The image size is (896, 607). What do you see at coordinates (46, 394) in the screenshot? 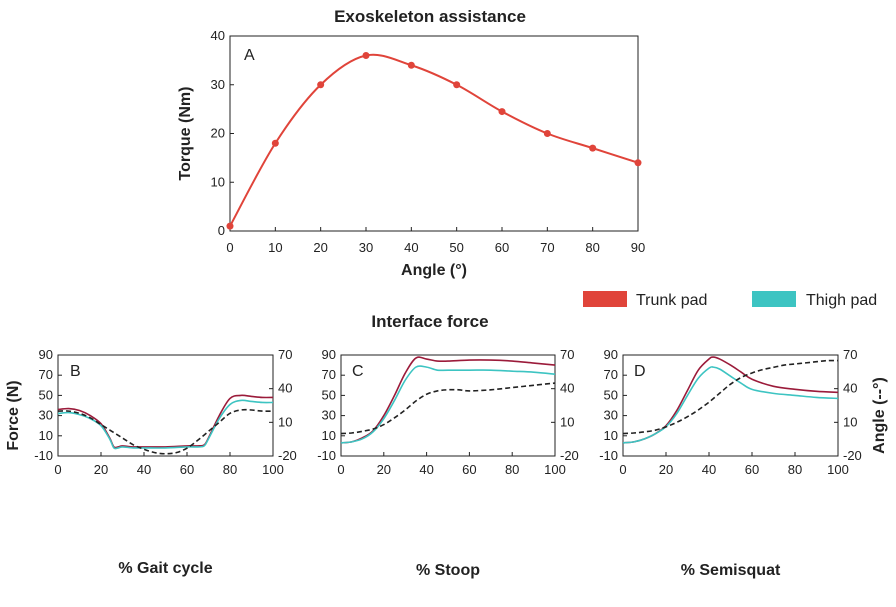
I see `panel-b-ytick-label: 50` at bounding box center [46, 394].